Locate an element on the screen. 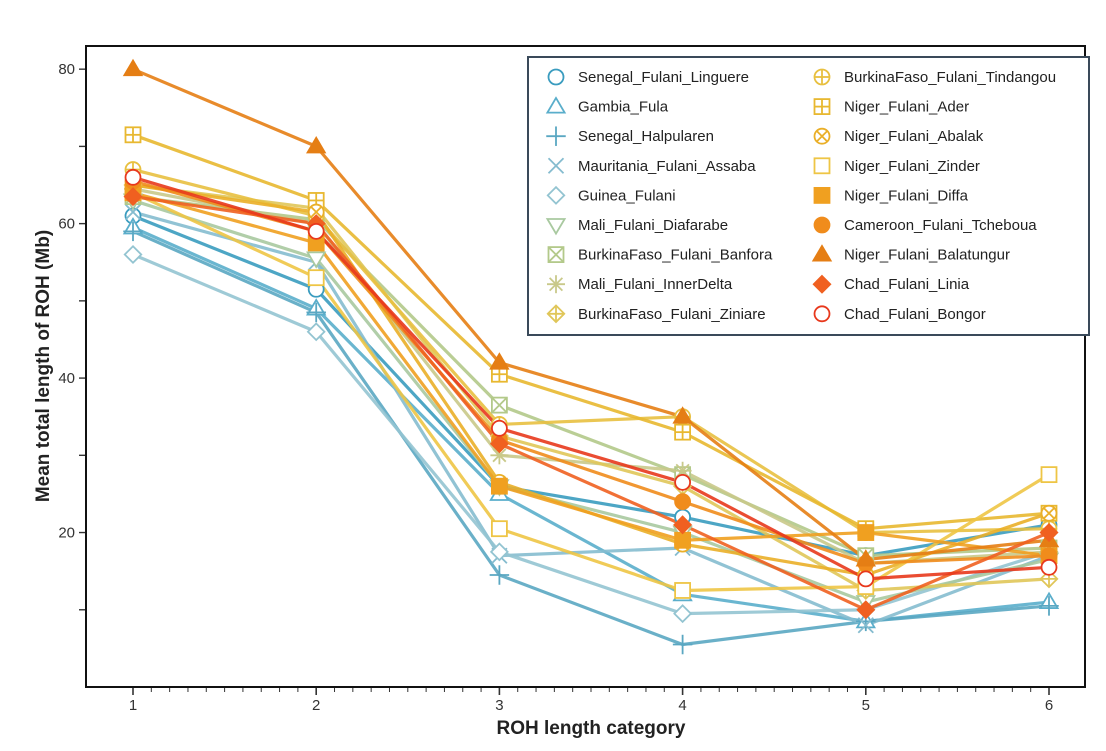  legend-marker-BurkinaFaso_Fulani_Ziniare is located at coordinates (556, 314).